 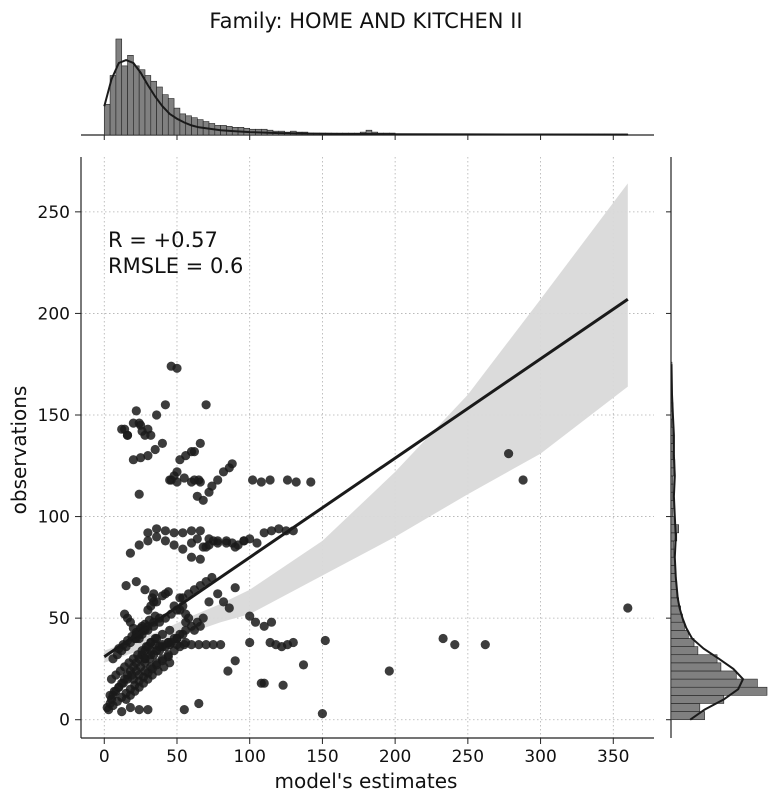 I want to click on x-tick-label: 300, so click(x=540, y=757).